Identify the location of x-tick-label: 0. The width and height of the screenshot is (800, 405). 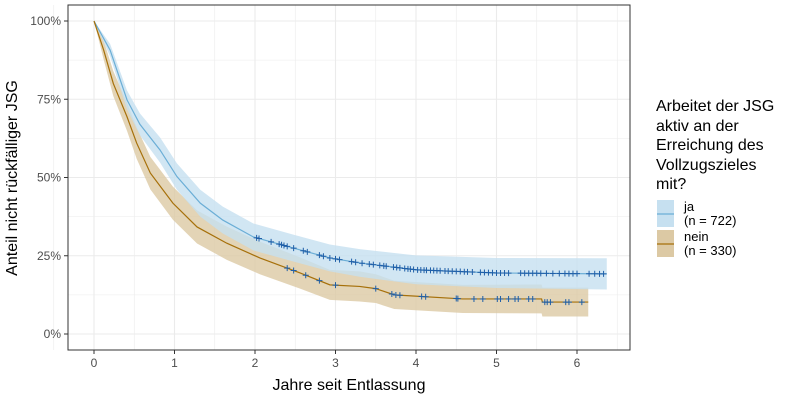
(94, 363).